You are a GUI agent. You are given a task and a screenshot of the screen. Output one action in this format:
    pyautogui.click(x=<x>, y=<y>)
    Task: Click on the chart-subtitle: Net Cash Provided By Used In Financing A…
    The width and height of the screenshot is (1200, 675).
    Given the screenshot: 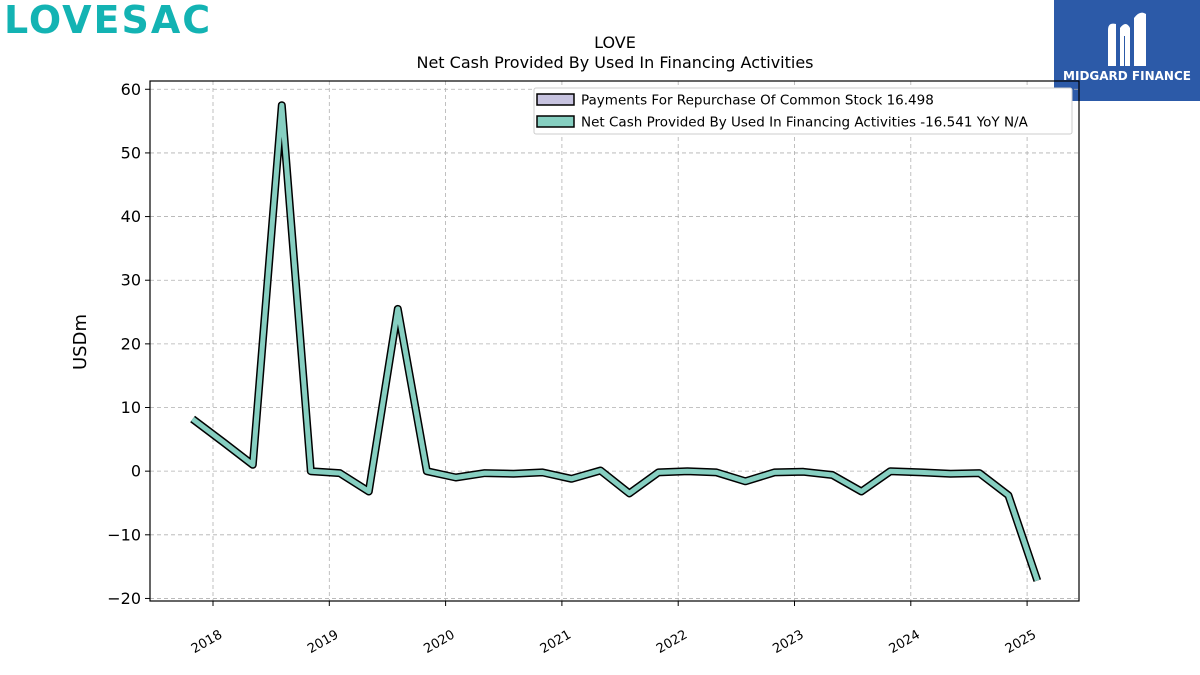 What is the action you would take?
    pyautogui.click(x=614, y=62)
    